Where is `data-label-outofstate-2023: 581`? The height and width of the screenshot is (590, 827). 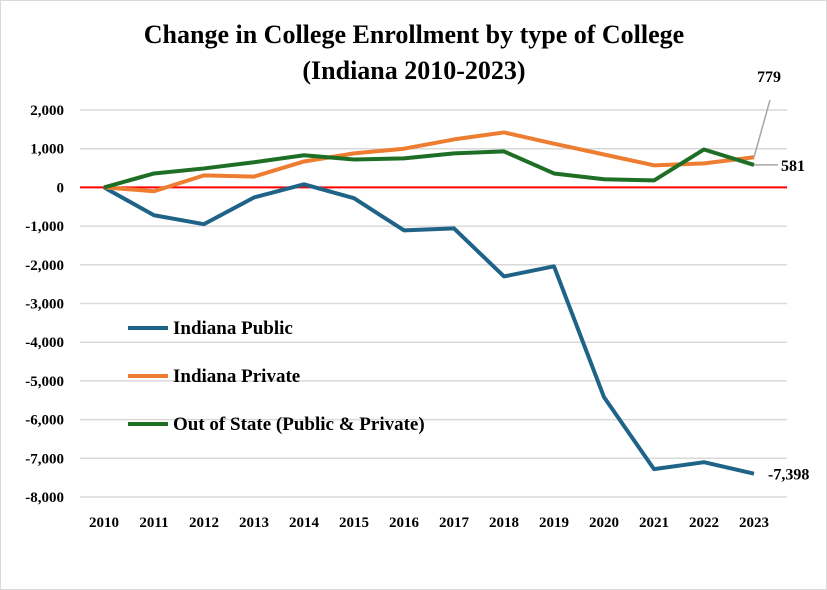
data-label-outofstate-2023: 581 is located at coordinates (793, 166).